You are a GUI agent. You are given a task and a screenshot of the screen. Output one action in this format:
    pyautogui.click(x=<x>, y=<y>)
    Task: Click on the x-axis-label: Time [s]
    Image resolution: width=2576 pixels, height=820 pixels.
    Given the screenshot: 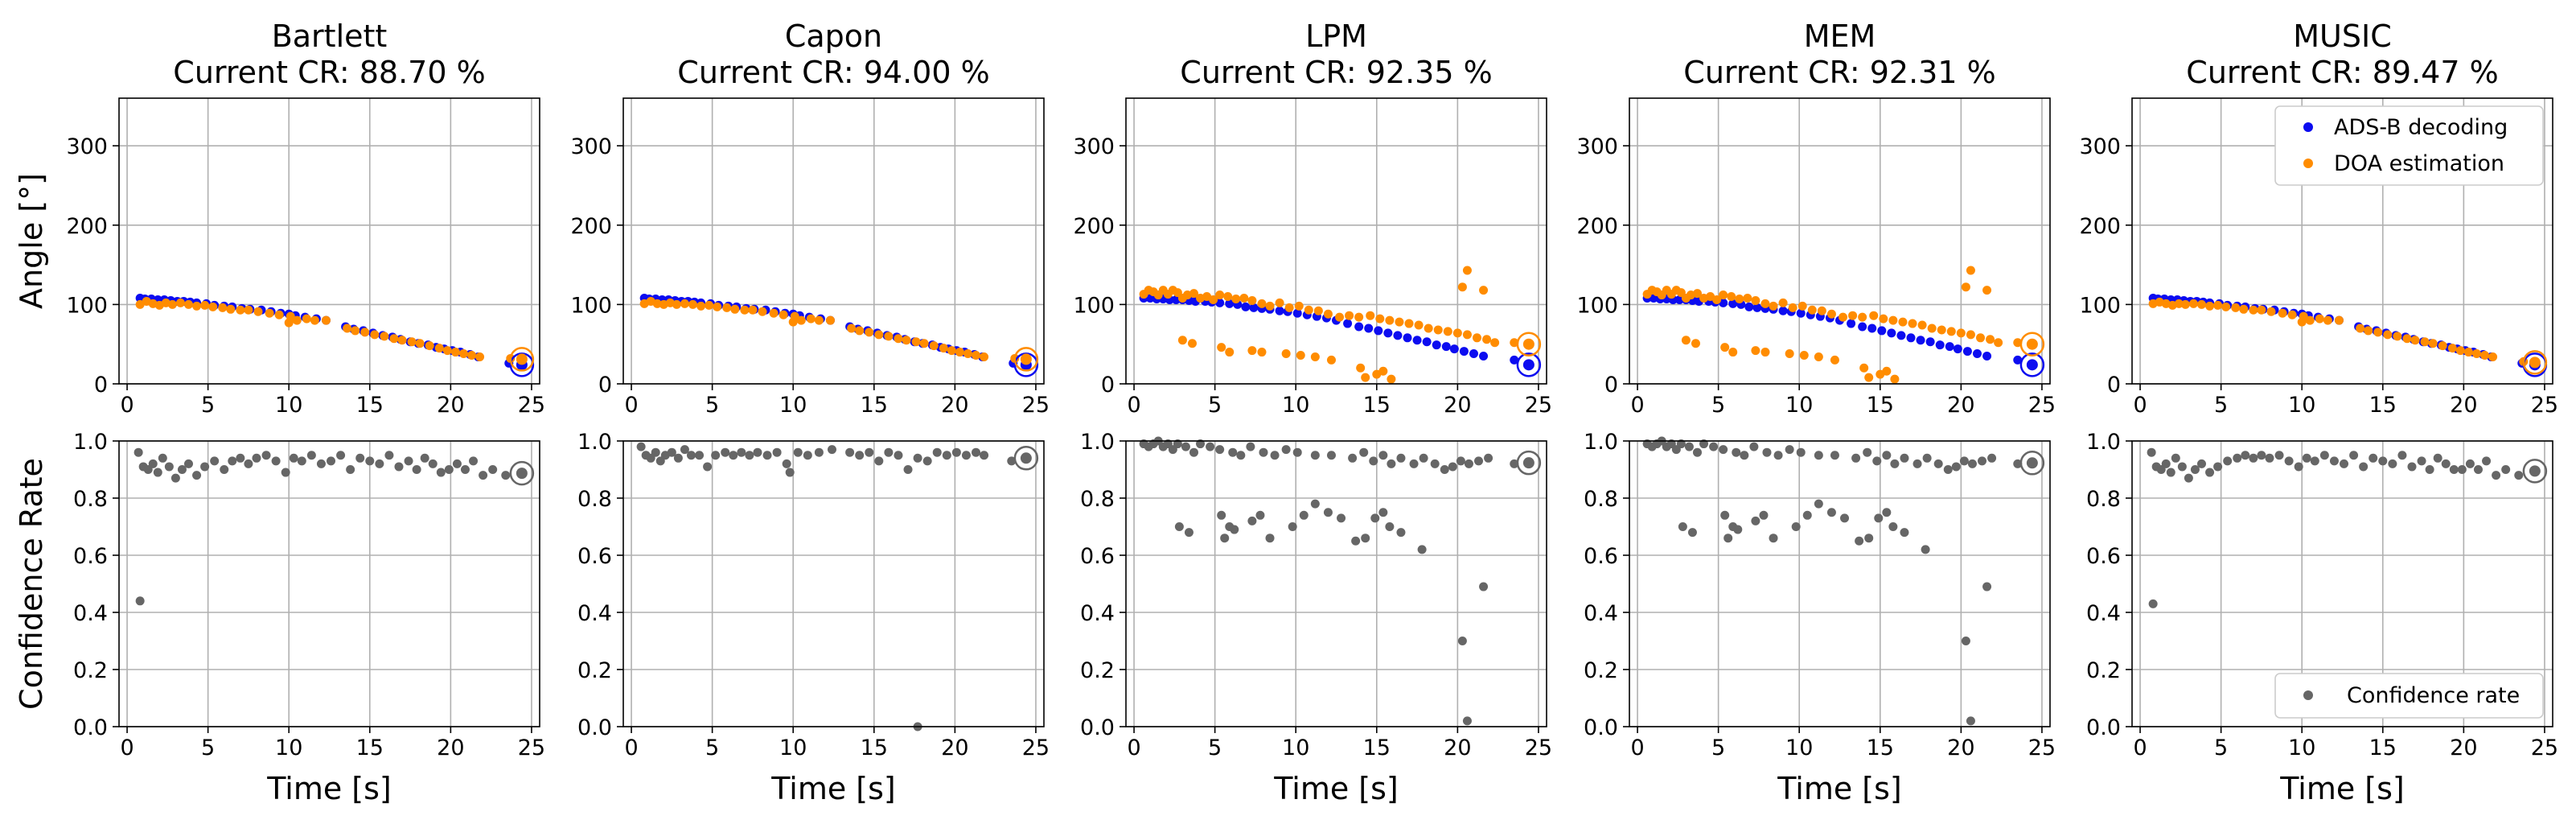 What is the action you would take?
    pyautogui.click(x=833, y=788)
    